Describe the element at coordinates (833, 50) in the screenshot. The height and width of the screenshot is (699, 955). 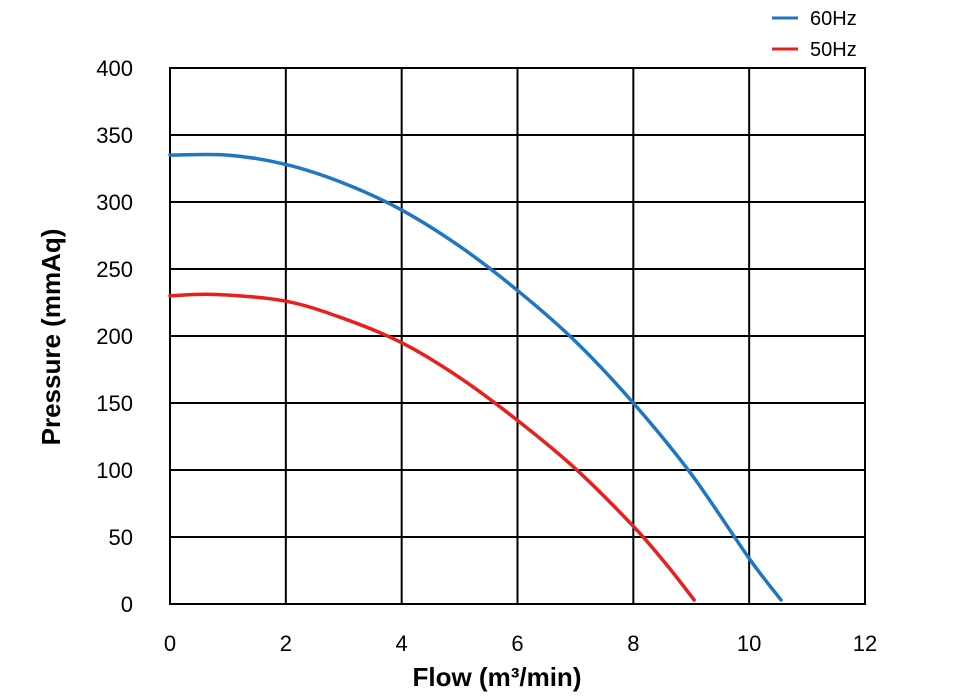
I see `legend-label-50hz: 50Hz` at that location.